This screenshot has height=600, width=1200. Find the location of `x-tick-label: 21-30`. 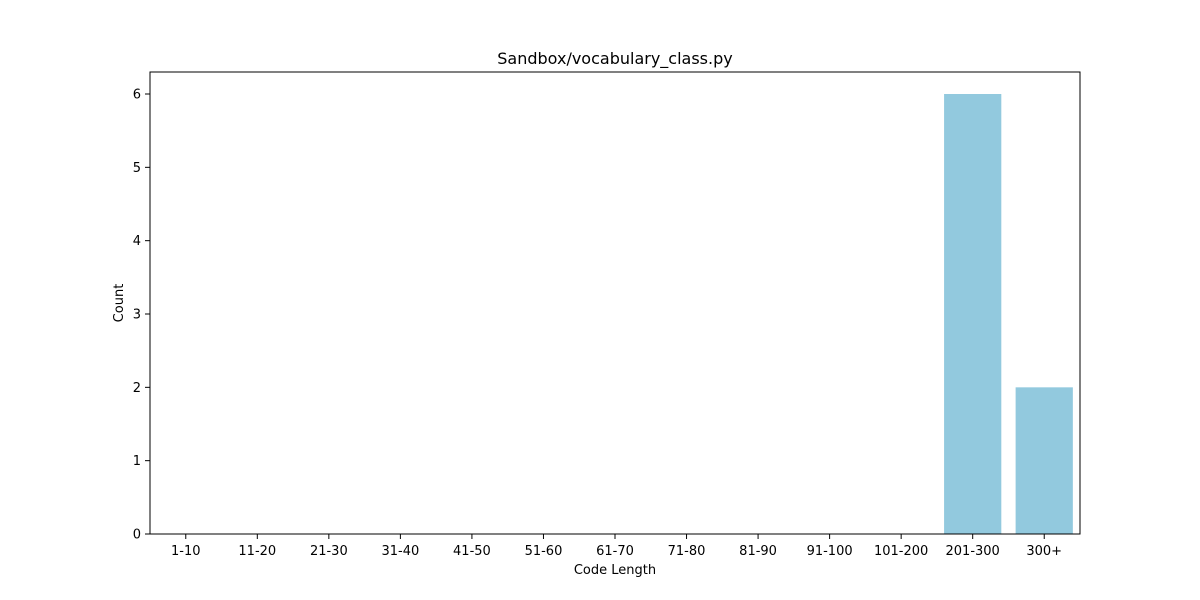

x-tick-label: 21-30 is located at coordinates (329, 551).